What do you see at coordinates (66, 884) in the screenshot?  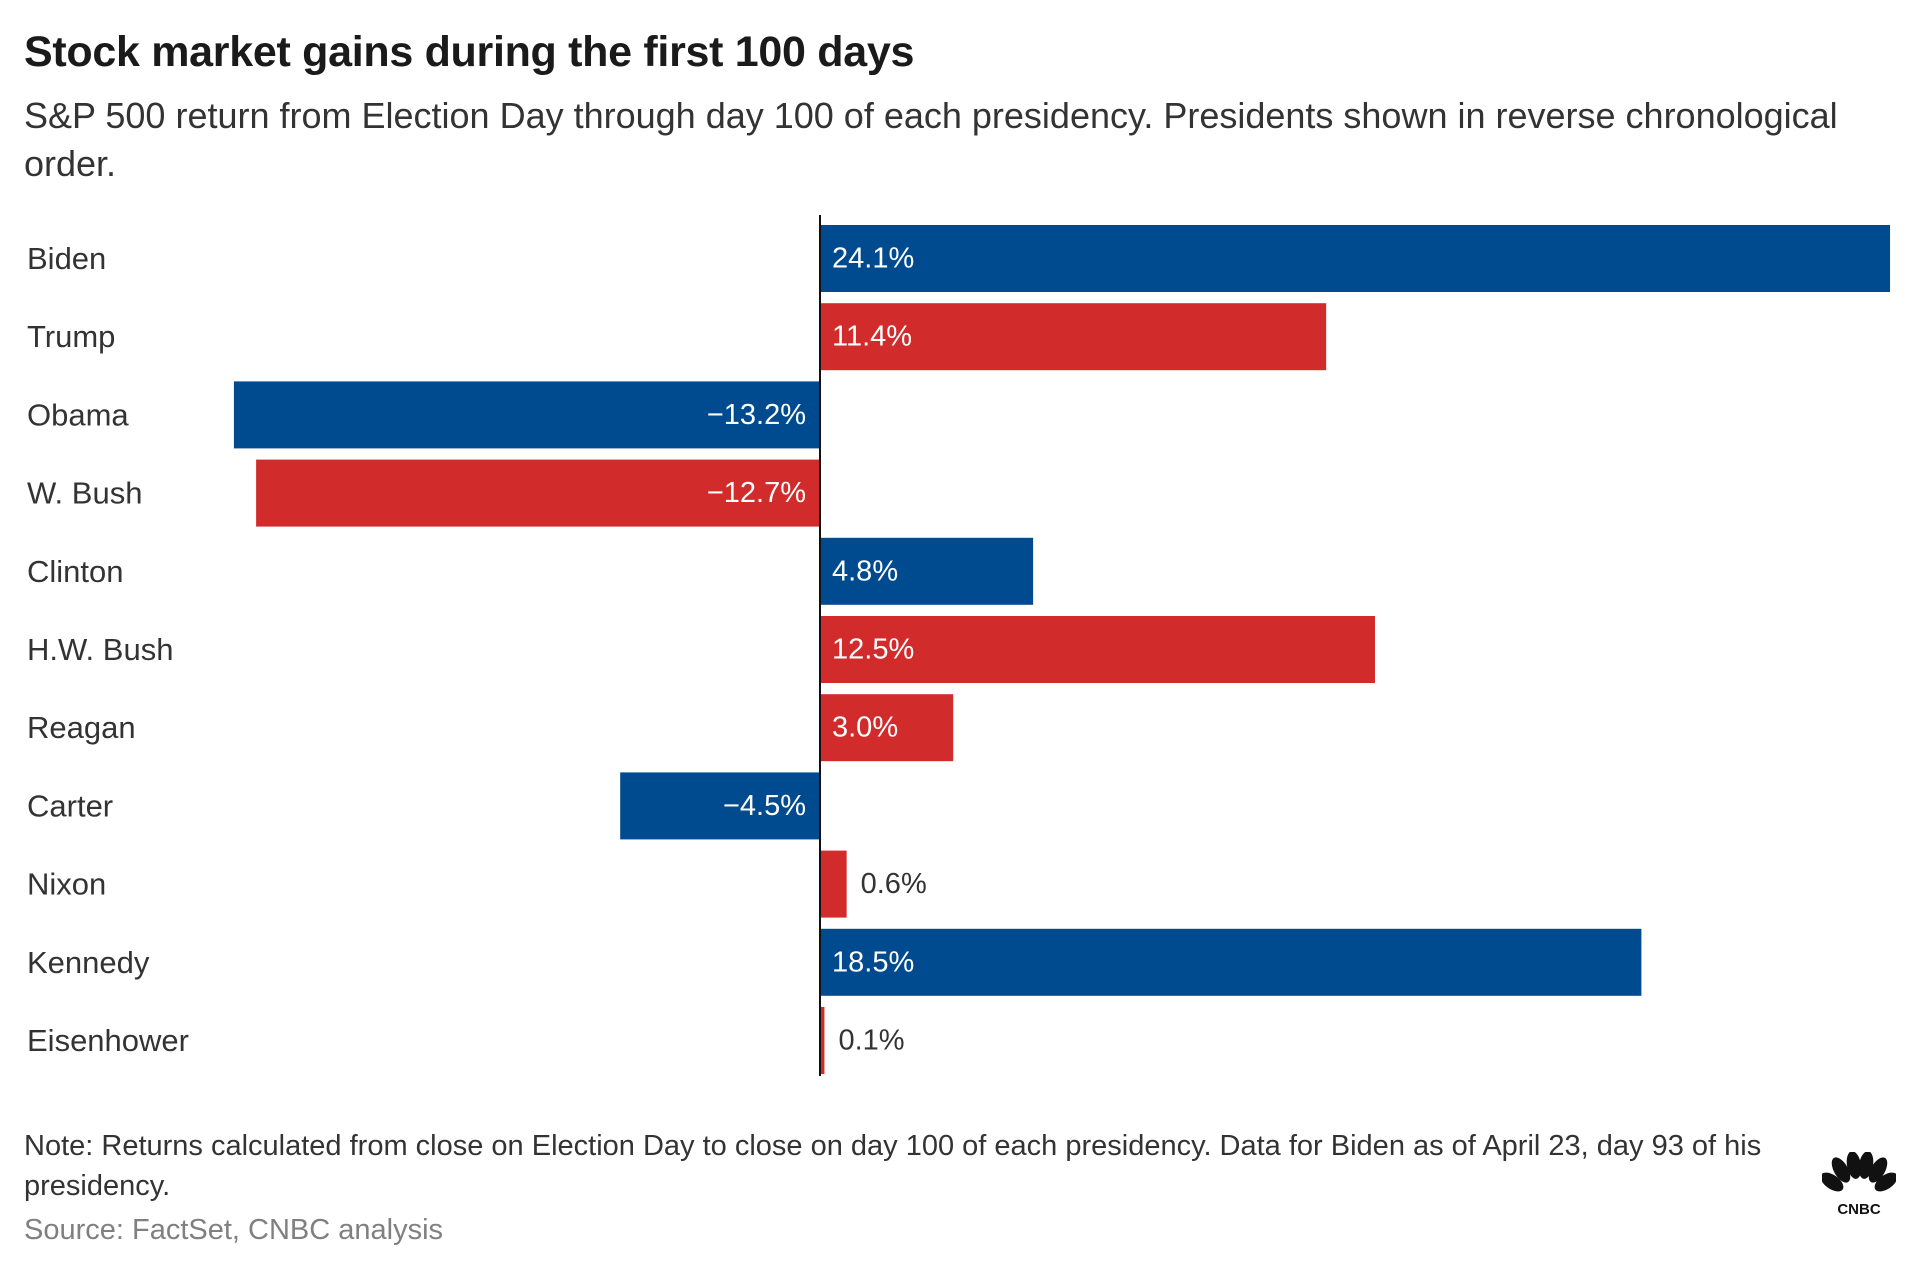 I see `category-label: Nixon` at bounding box center [66, 884].